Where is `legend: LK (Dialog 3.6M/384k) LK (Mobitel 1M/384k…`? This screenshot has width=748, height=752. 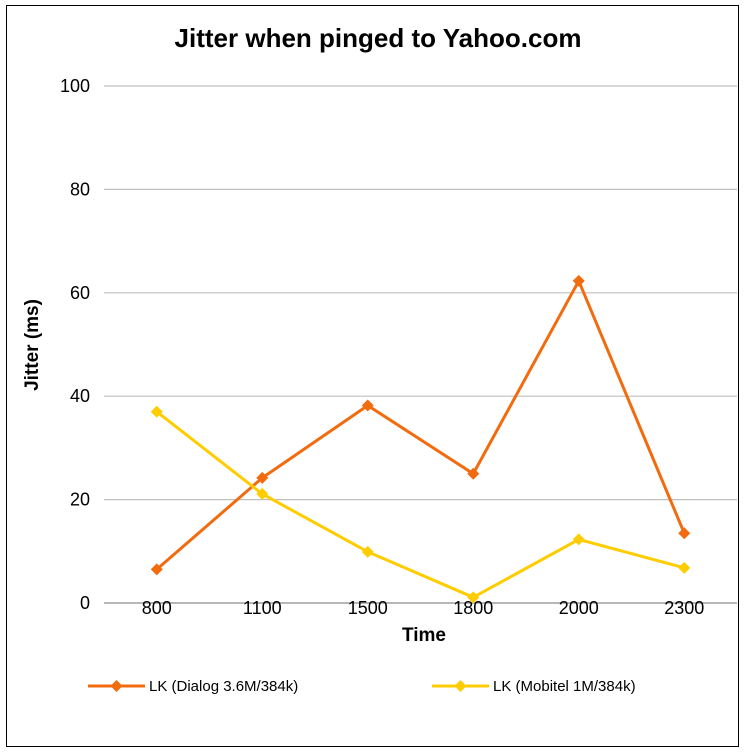
legend: LK (Dialog 3.6M/384k) LK (Mobitel 1M/384k… is located at coordinates (362, 686).